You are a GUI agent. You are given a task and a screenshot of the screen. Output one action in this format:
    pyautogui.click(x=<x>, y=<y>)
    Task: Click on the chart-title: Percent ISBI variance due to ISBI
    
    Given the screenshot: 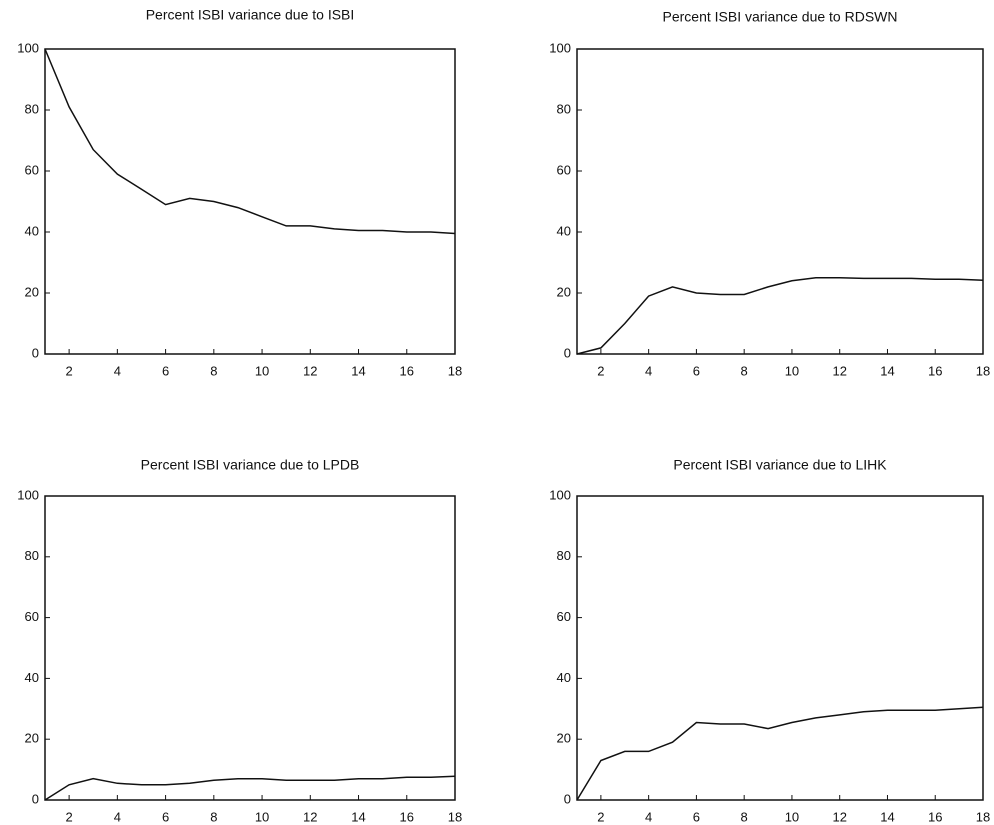 What is the action you would take?
    pyautogui.click(x=250, y=15)
    